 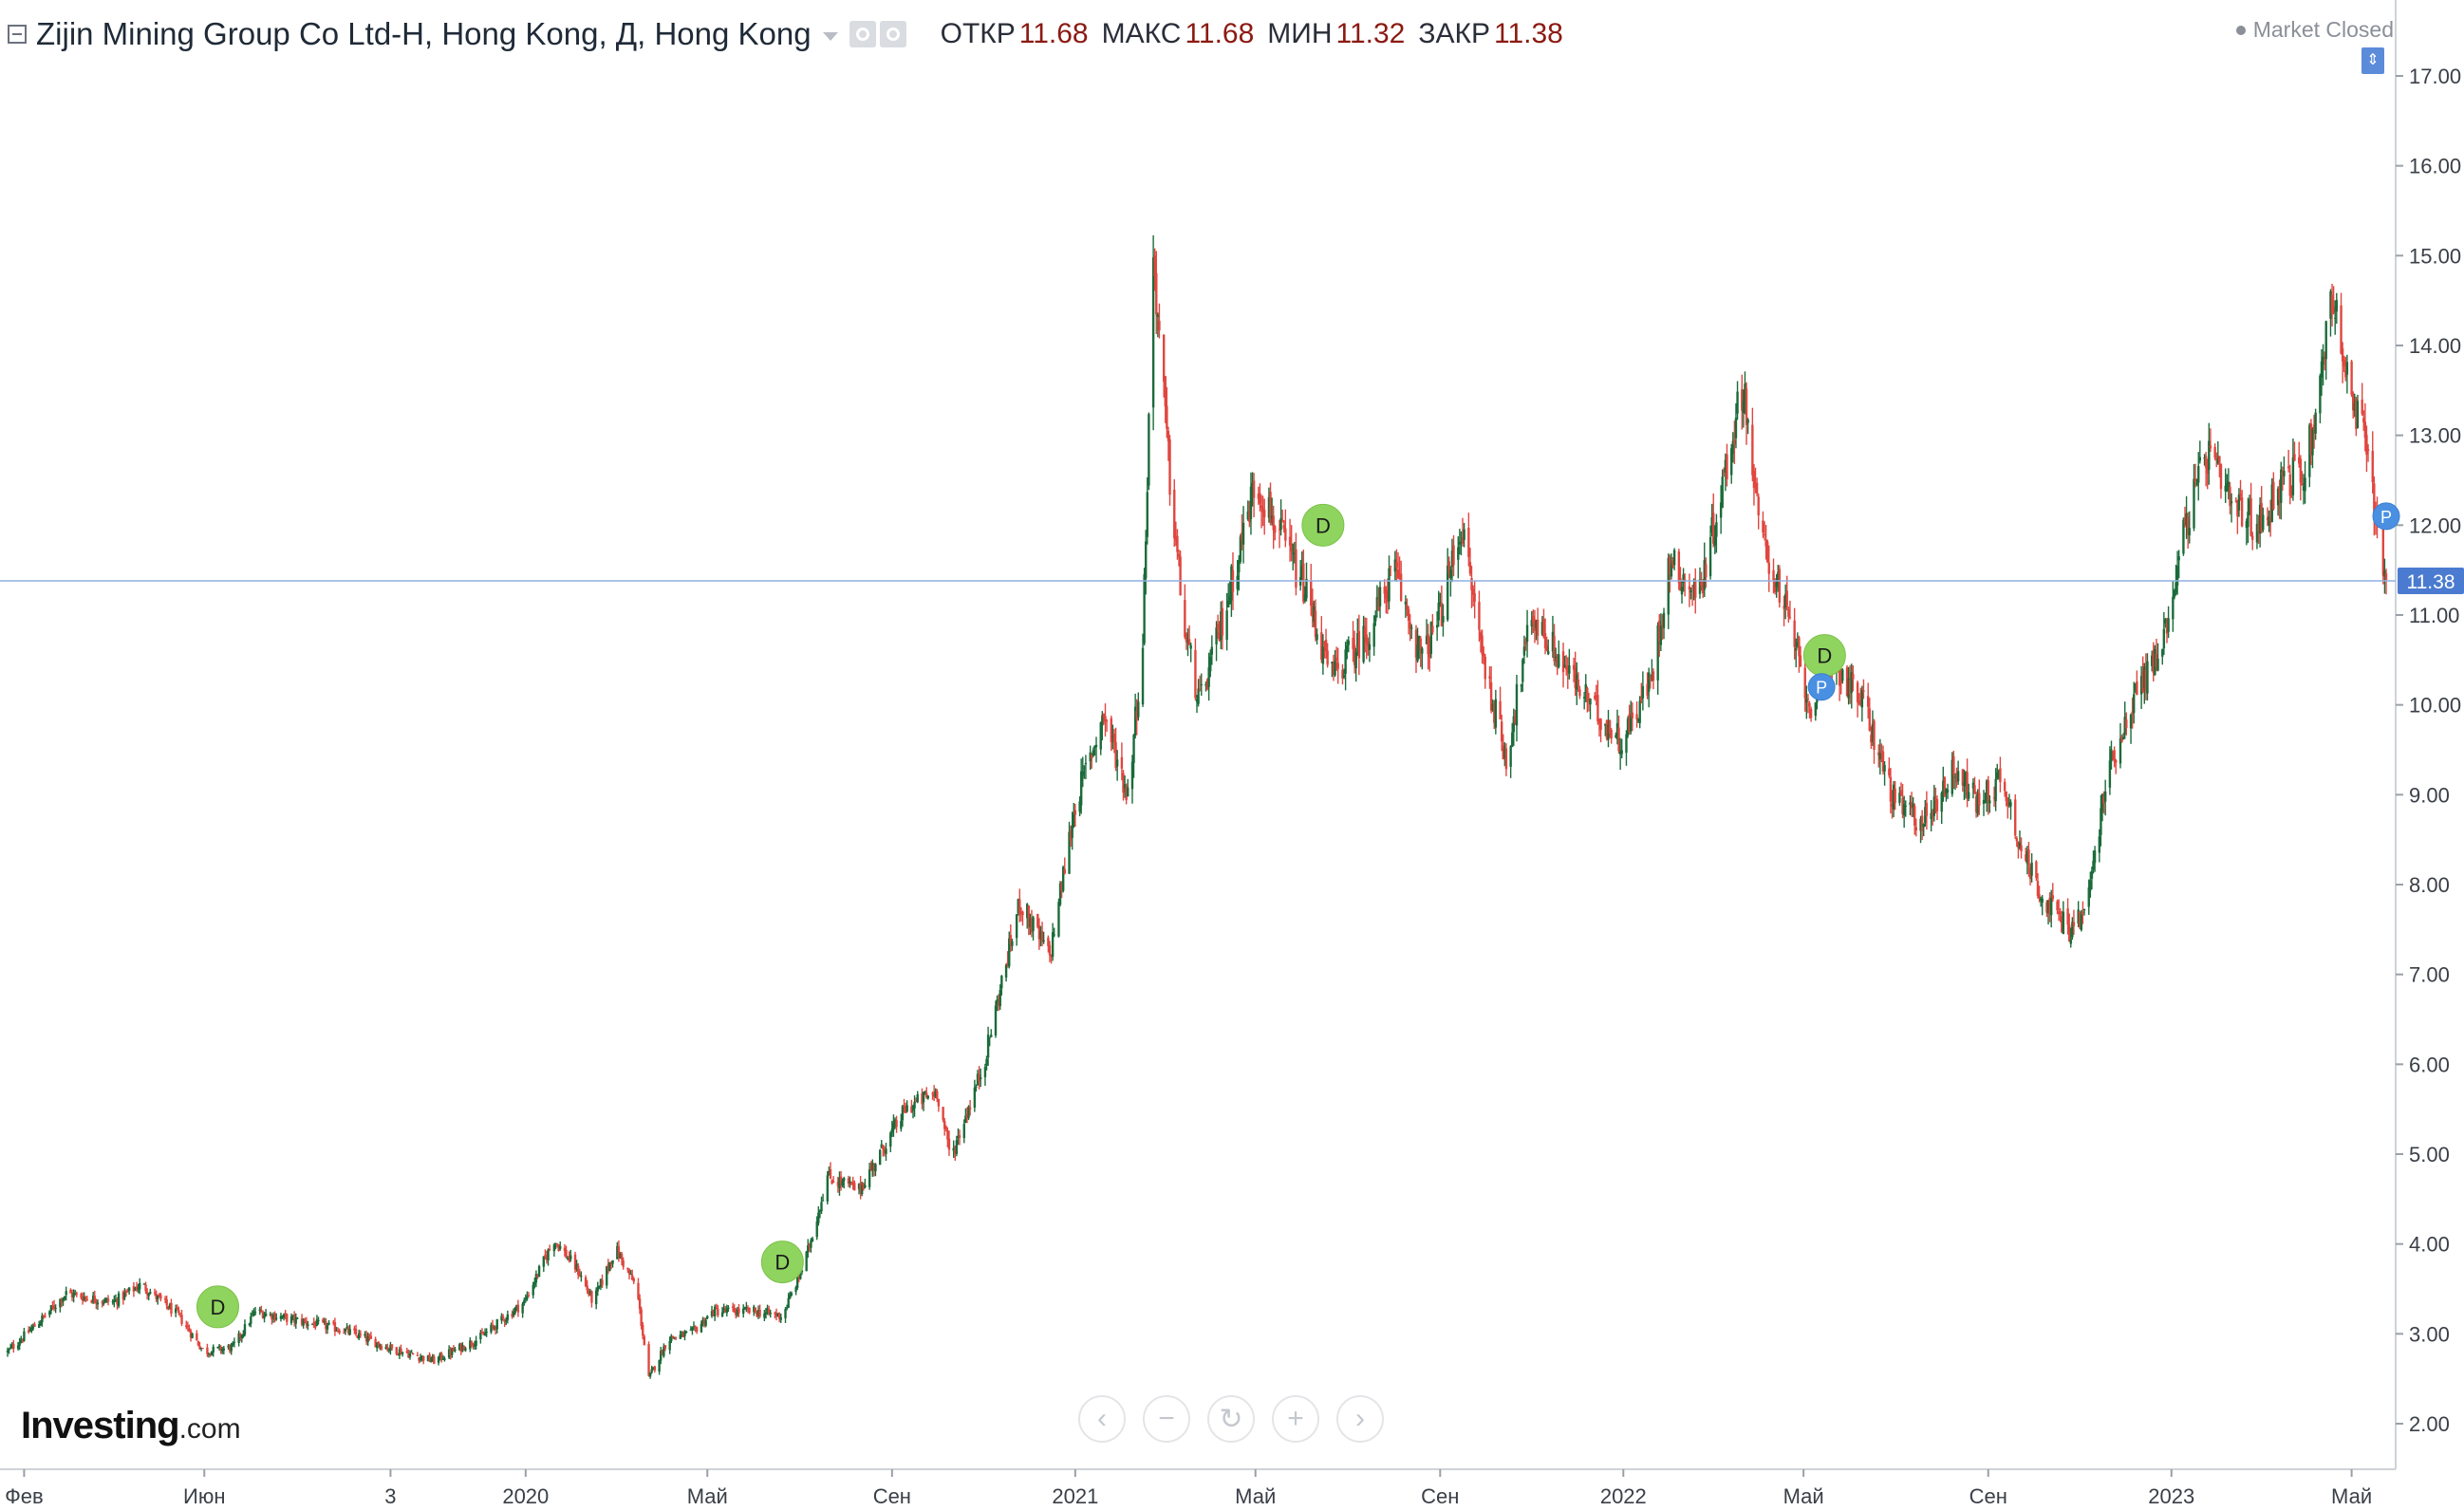 What do you see at coordinates (1102, 1419) in the screenshot?
I see `scroll-left-button: ‹` at bounding box center [1102, 1419].